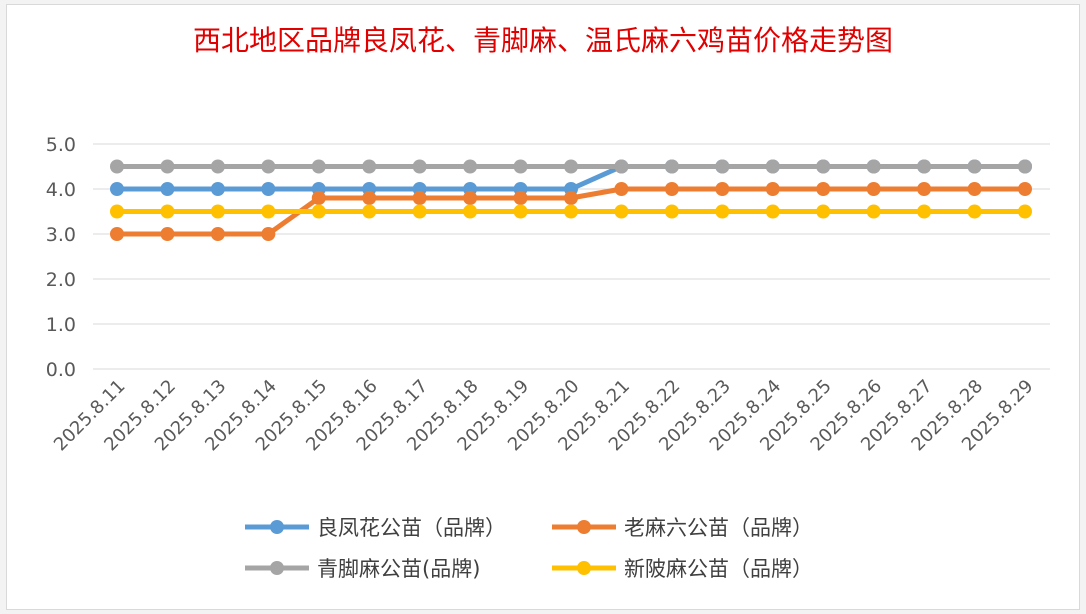 The height and width of the screenshot is (614, 1086). Describe the element at coordinates (61, 370) in the screenshot. I see `y-tick-label: 0.0` at that location.